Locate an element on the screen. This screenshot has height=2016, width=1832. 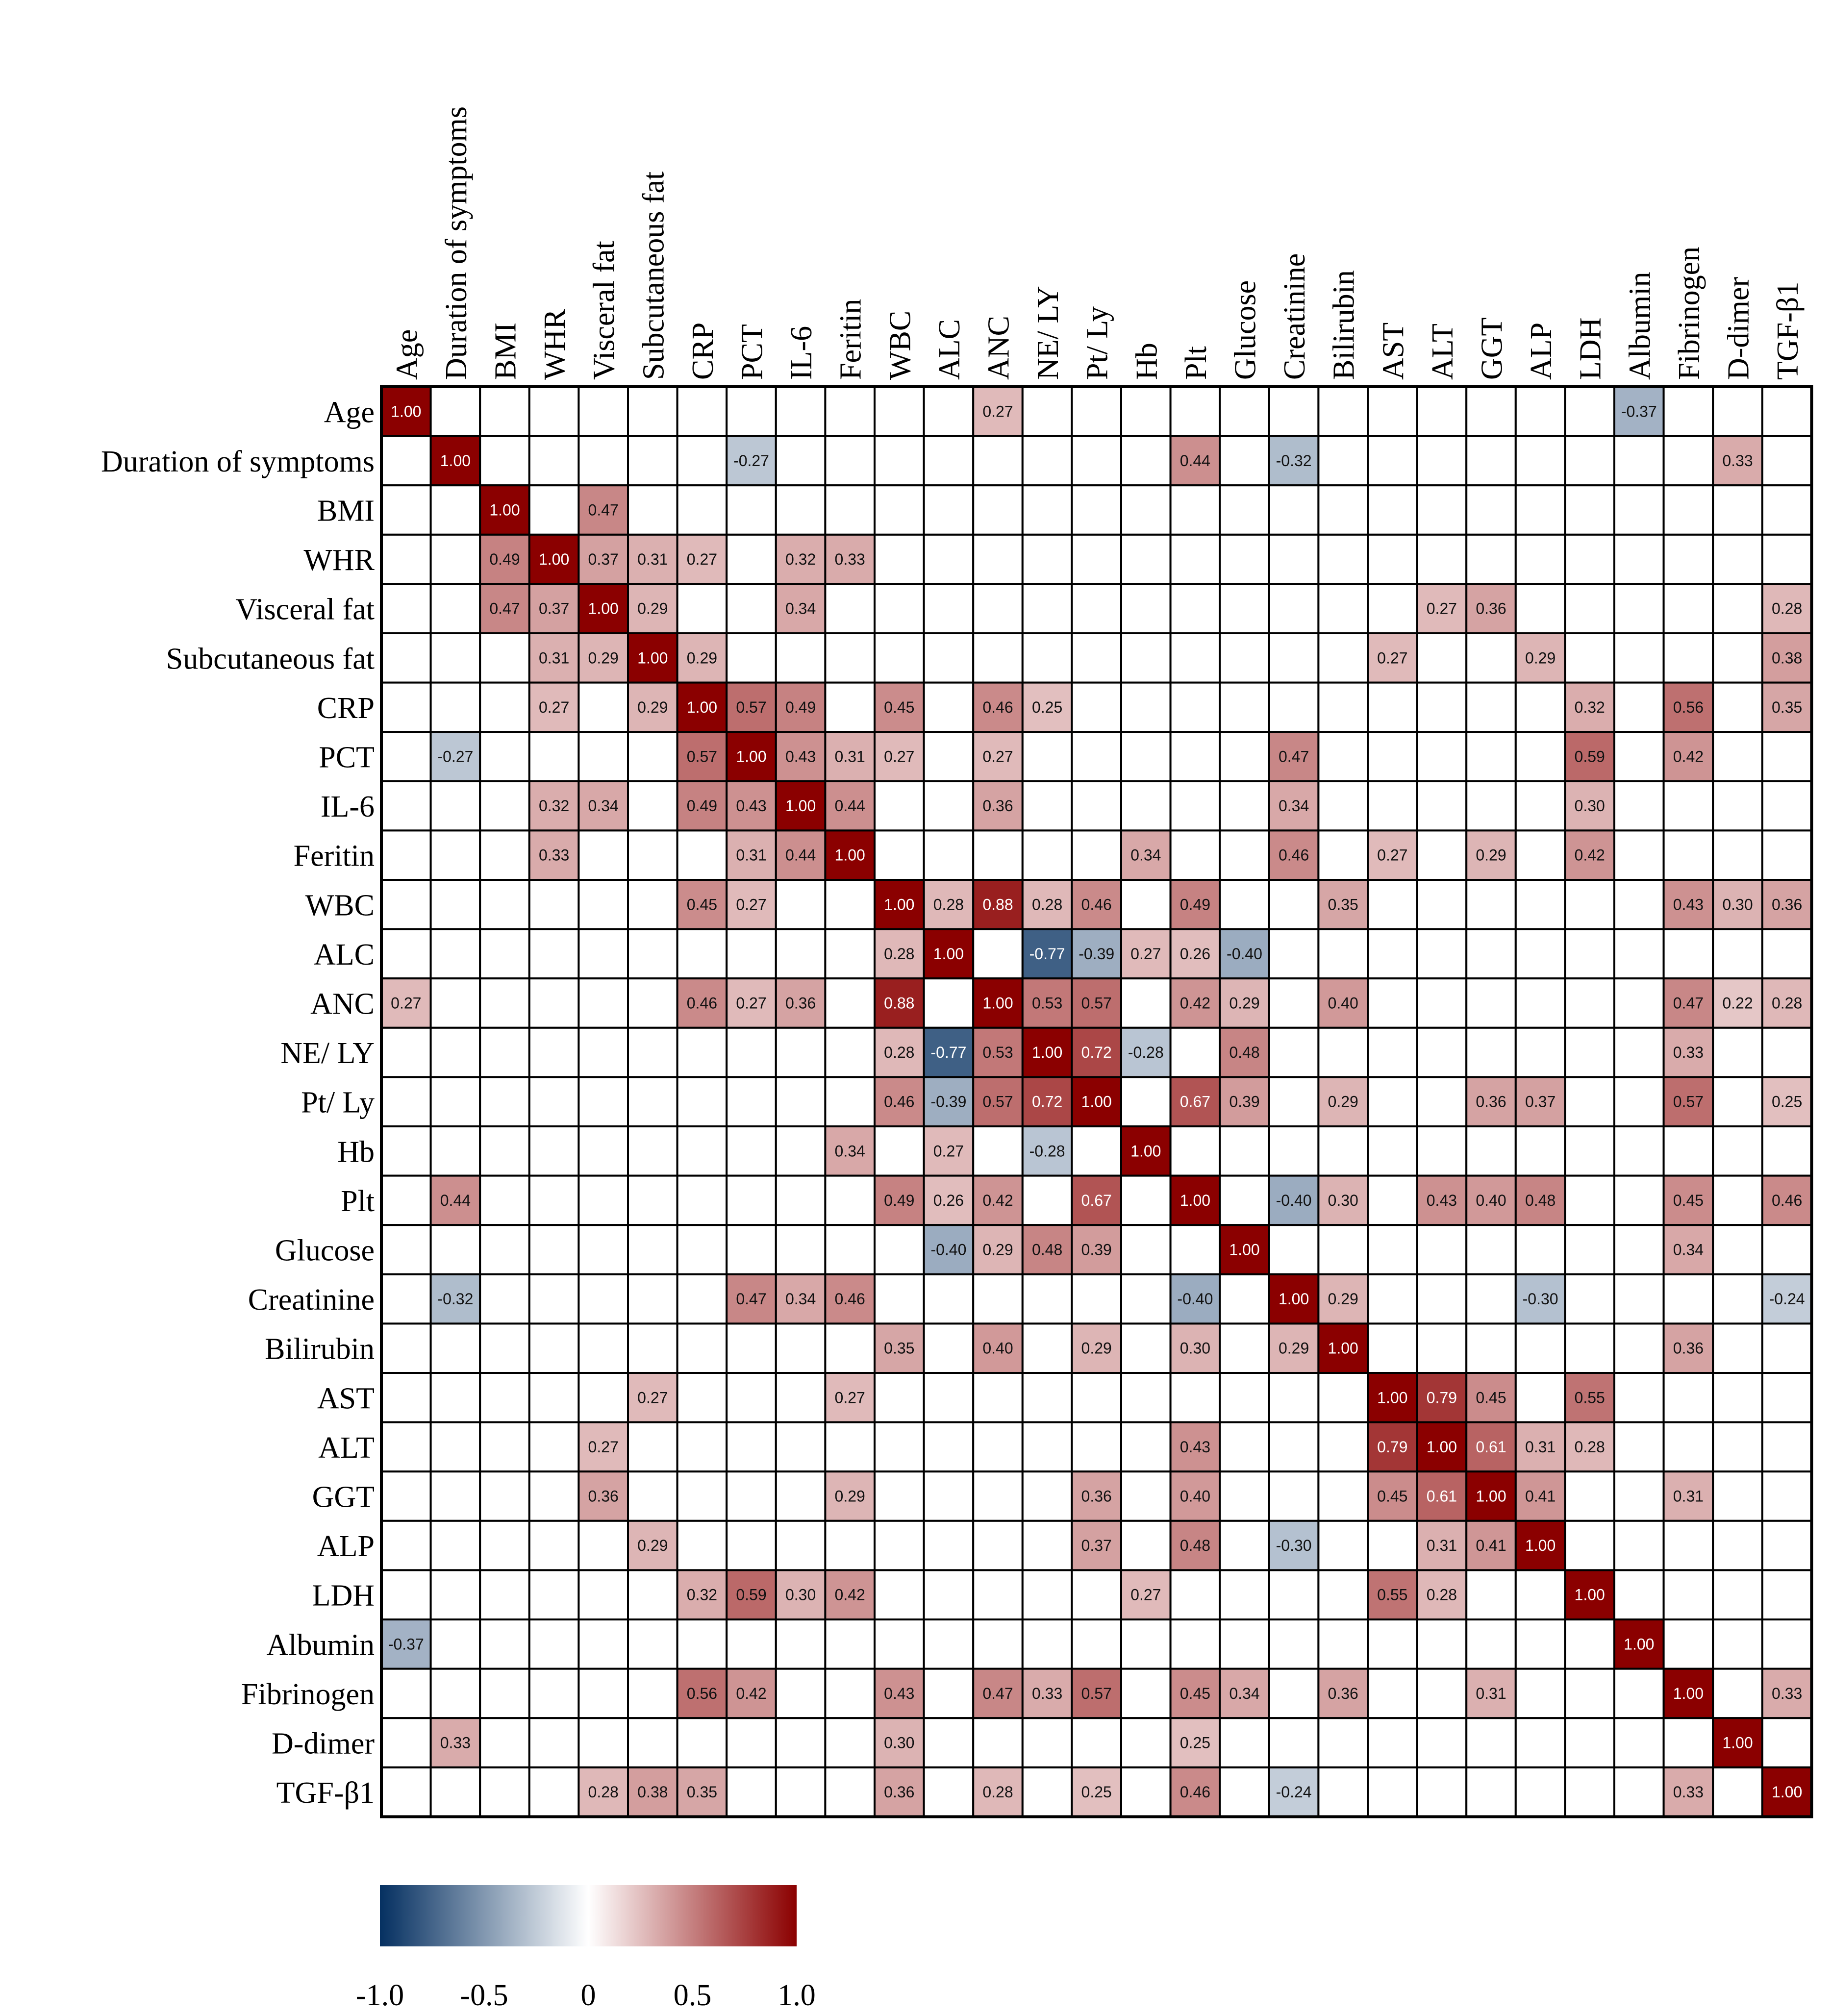
cell-hb-ne-ly is located at coordinates (1047, 1151).